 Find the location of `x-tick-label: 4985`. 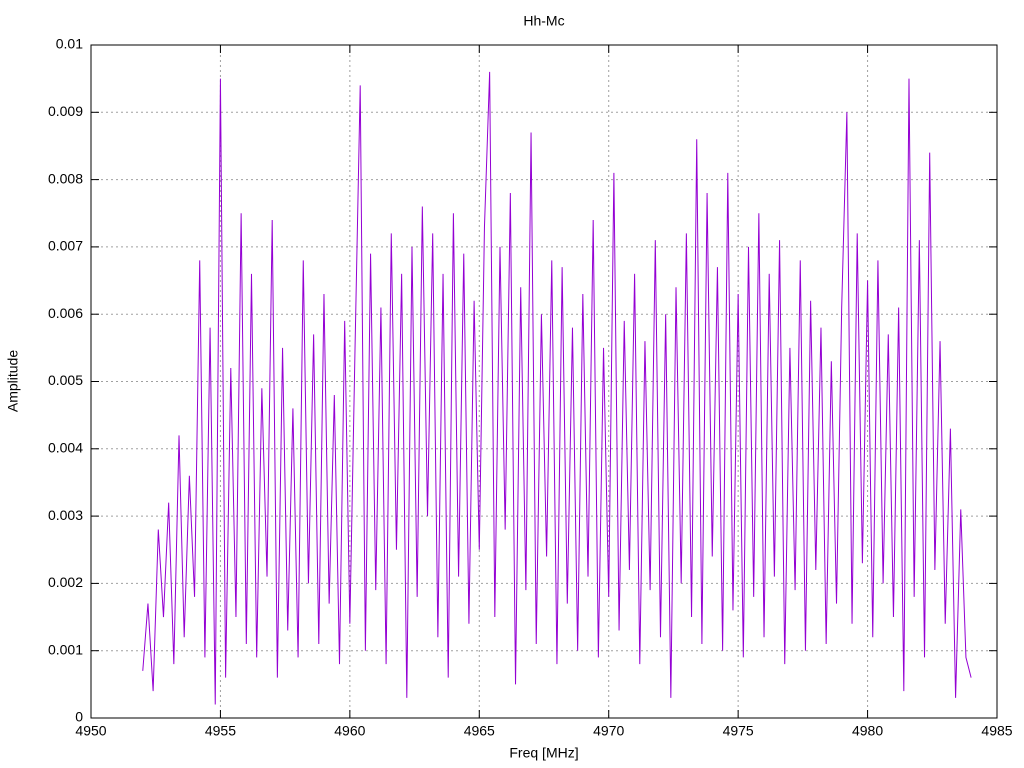

x-tick-label: 4985 is located at coordinates (996, 731).